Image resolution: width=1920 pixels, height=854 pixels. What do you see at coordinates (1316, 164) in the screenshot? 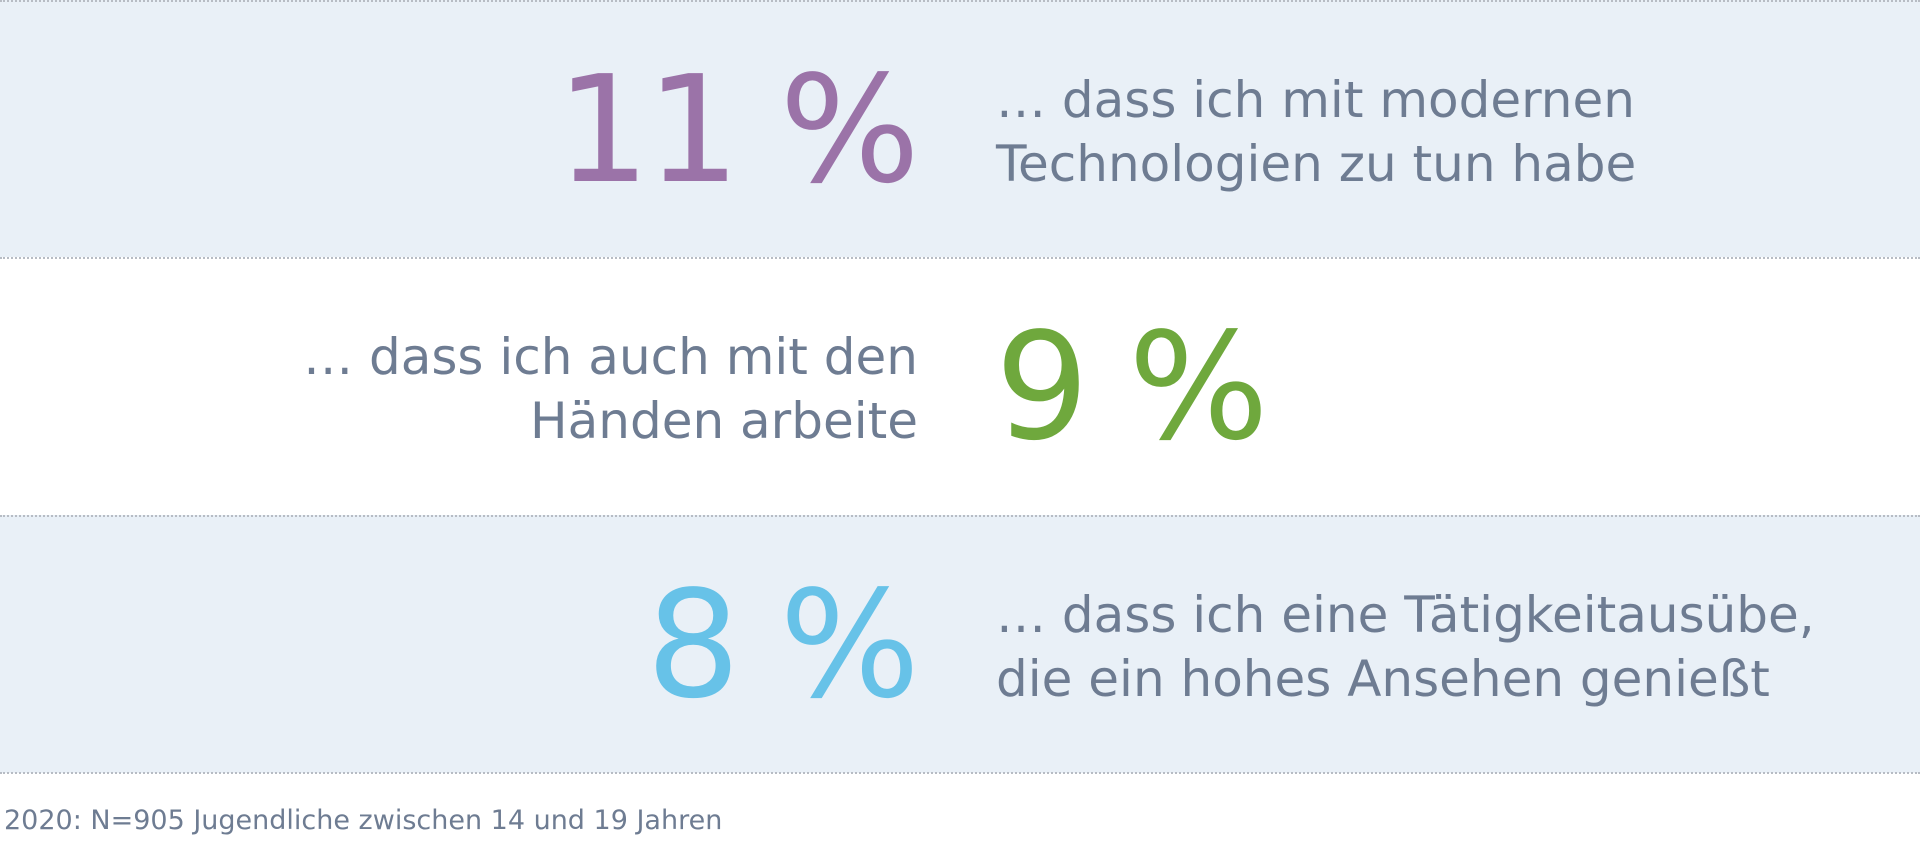
I see `stat-label-line: Technologien zu tun habe` at bounding box center [1316, 164].